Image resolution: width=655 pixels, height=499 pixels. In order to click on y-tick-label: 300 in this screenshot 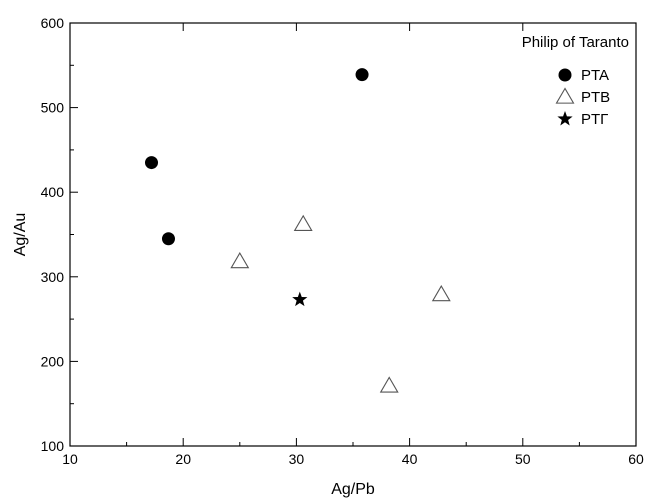, I will do `click(53, 277)`.